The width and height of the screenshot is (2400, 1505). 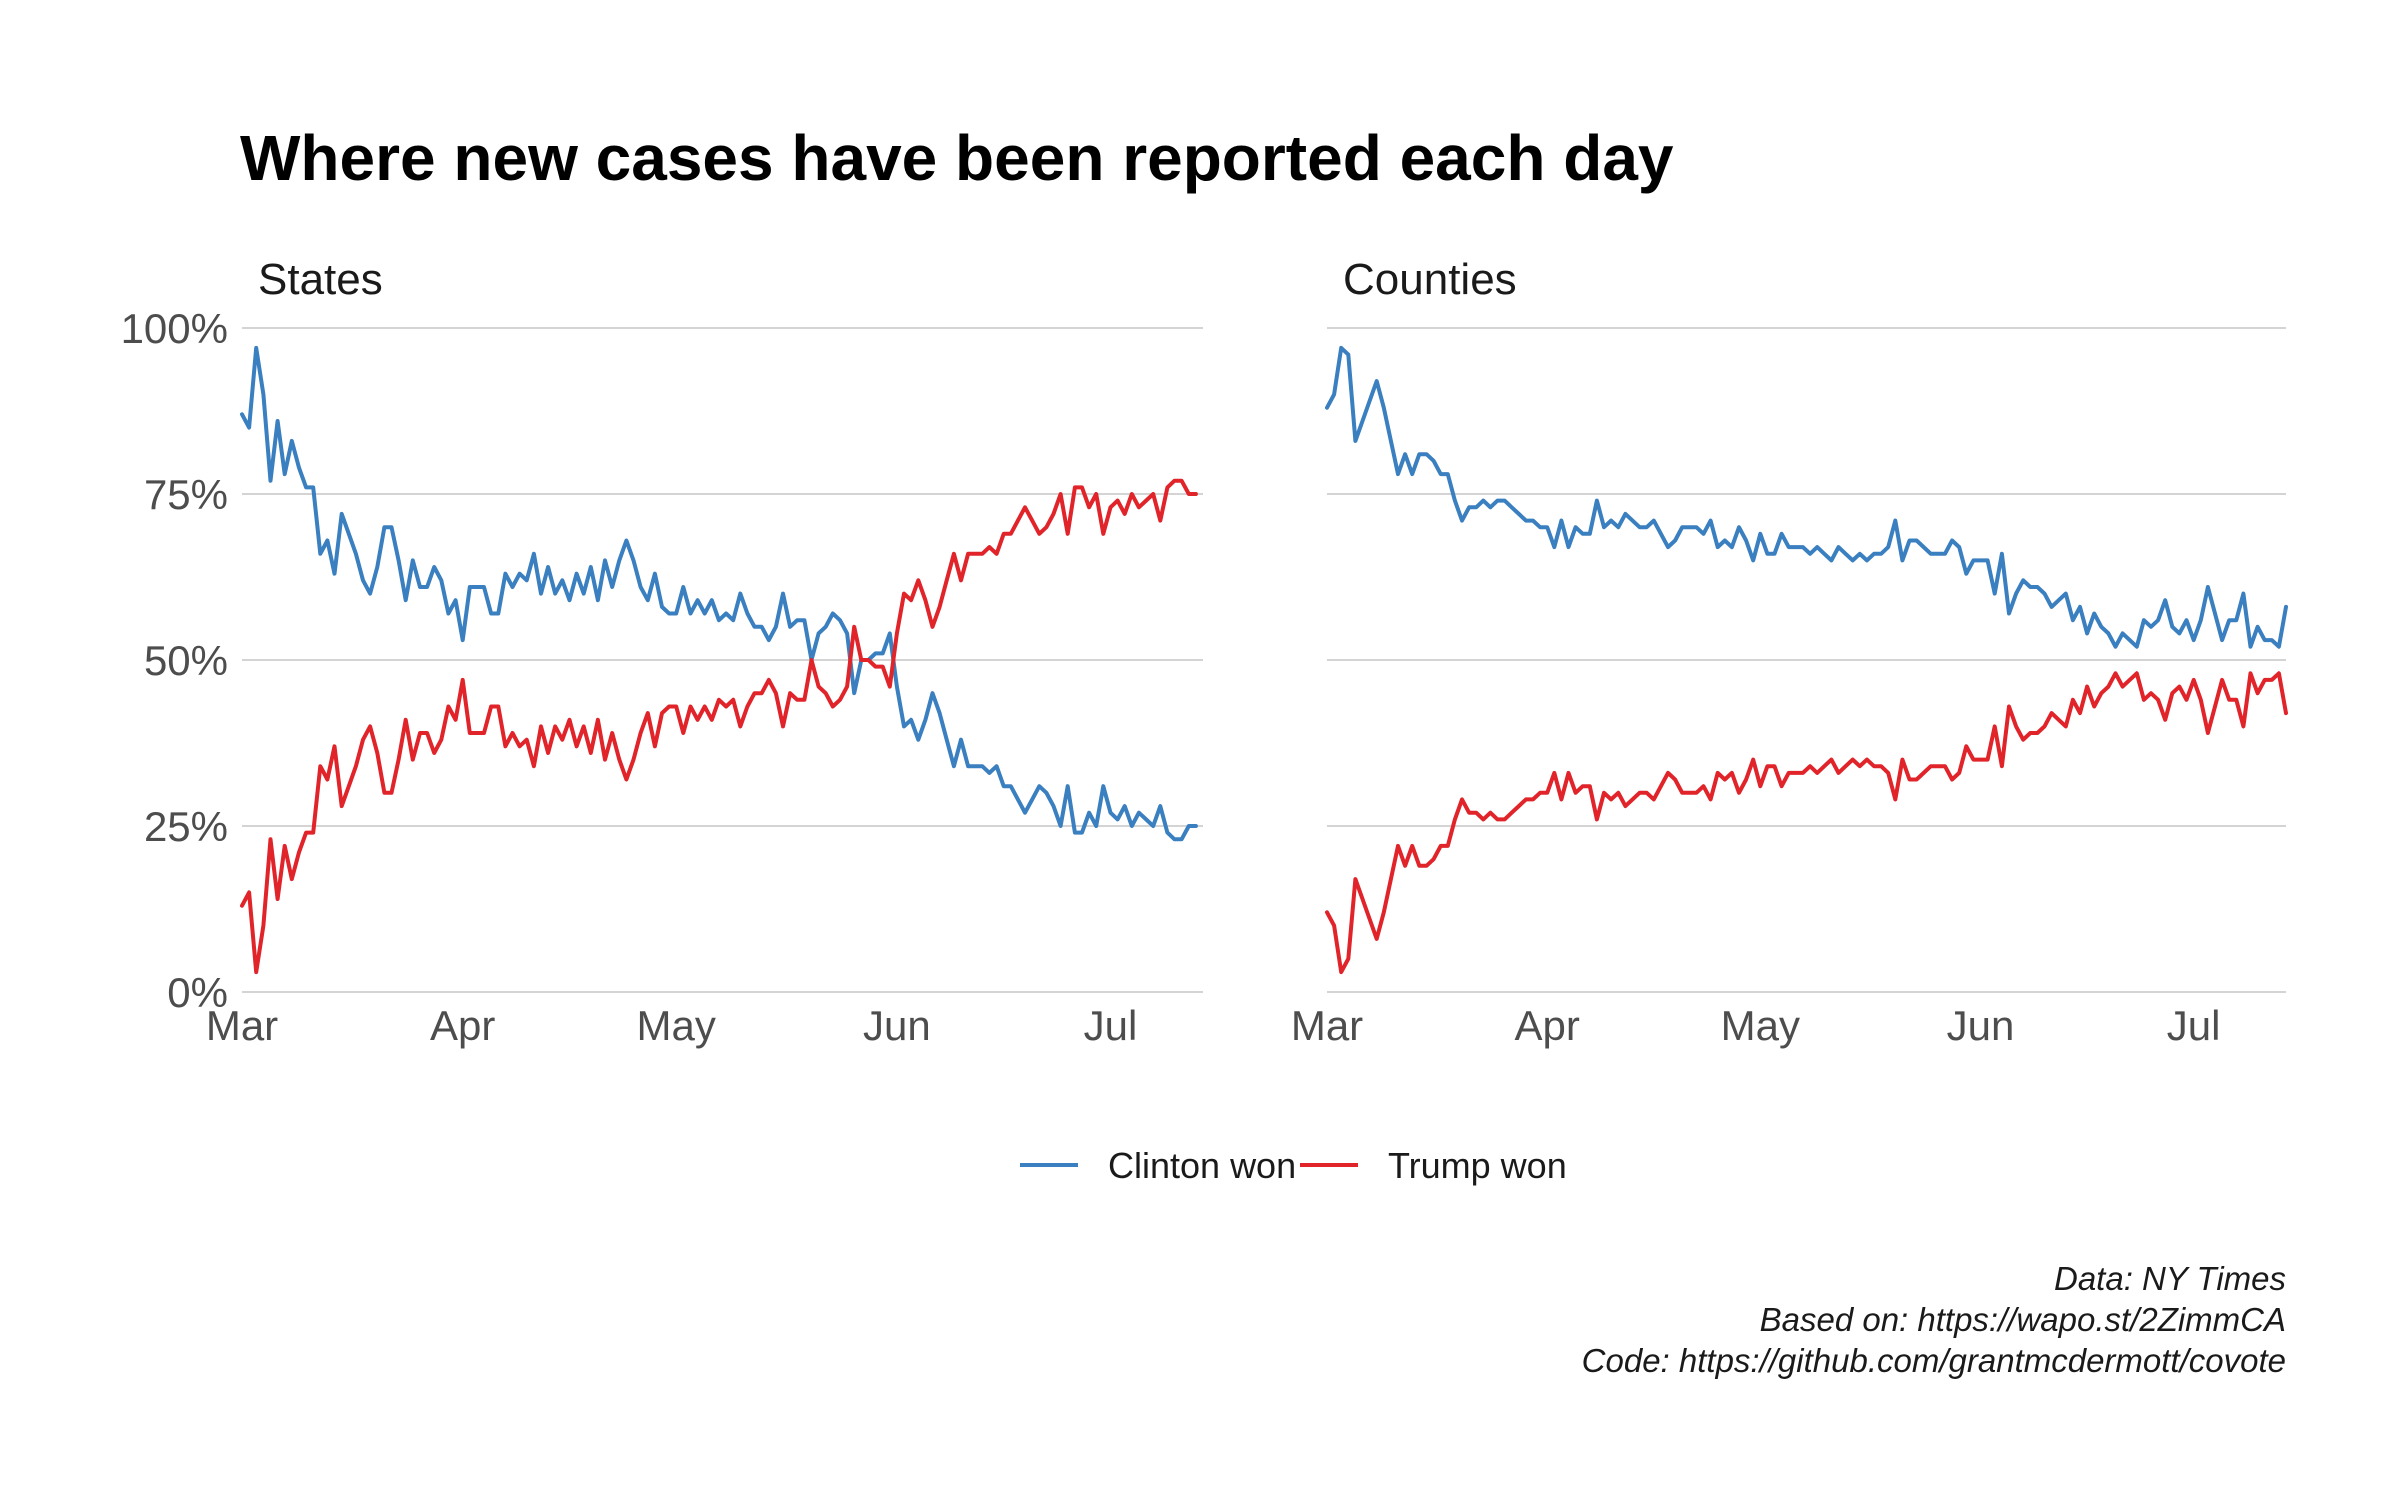 I want to click on x-tick-label-states-mar: Mar, so click(x=242, y=1025).